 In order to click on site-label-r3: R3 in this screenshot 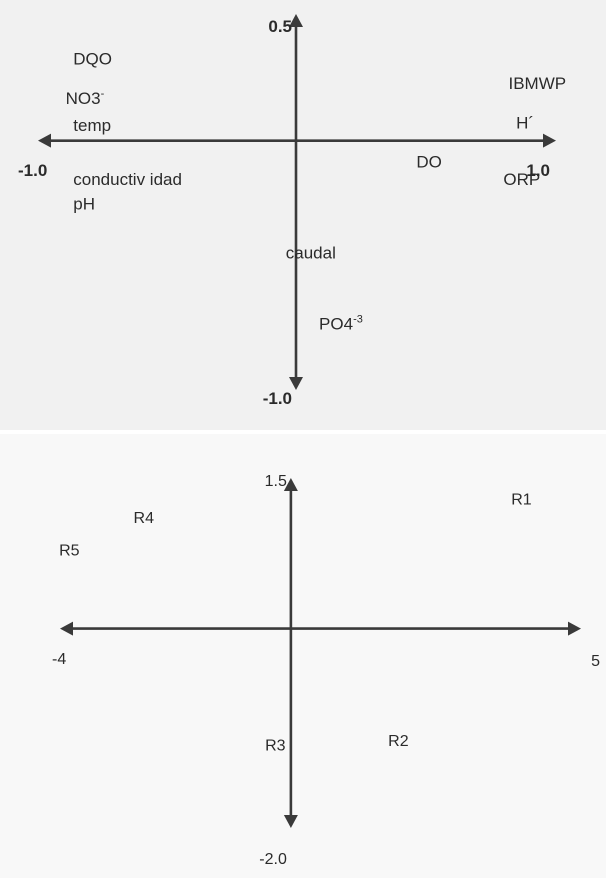, I will do `click(275, 746)`.